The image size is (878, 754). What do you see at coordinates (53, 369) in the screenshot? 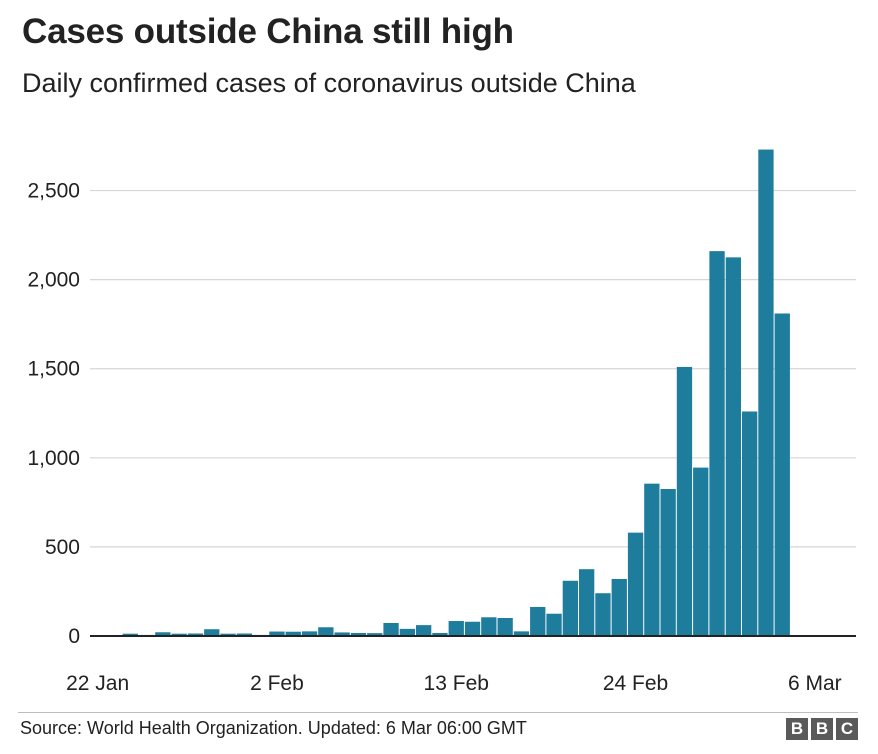
I see `y-tick-label: 1,500` at bounding box center [53, 369].